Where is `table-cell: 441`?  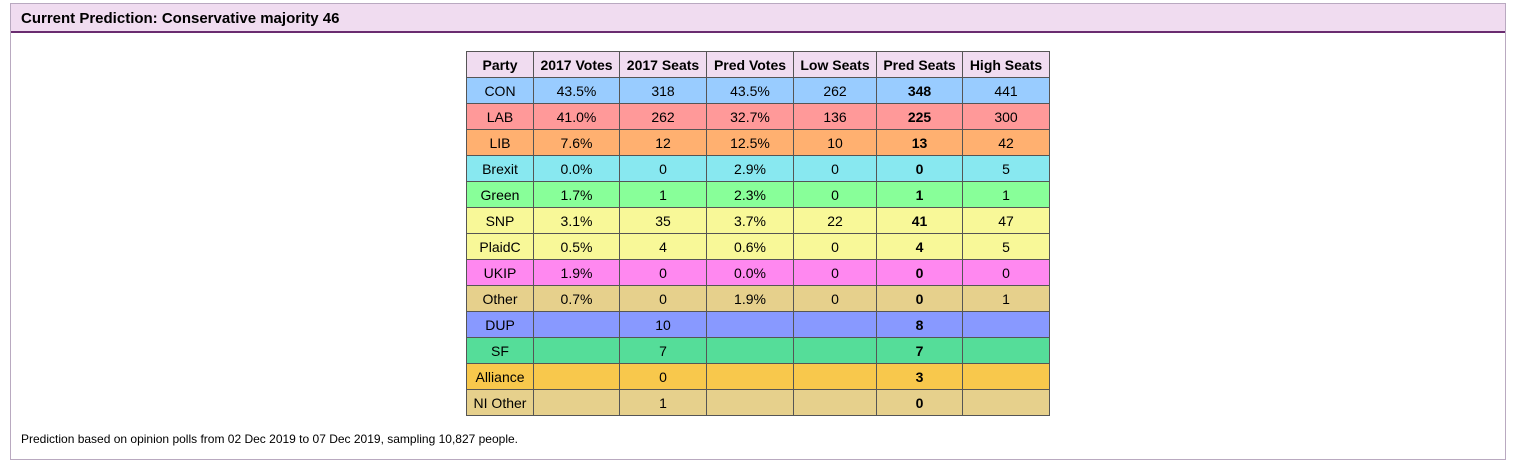
table-cell: 441 is located at coordinates (1006, 90).